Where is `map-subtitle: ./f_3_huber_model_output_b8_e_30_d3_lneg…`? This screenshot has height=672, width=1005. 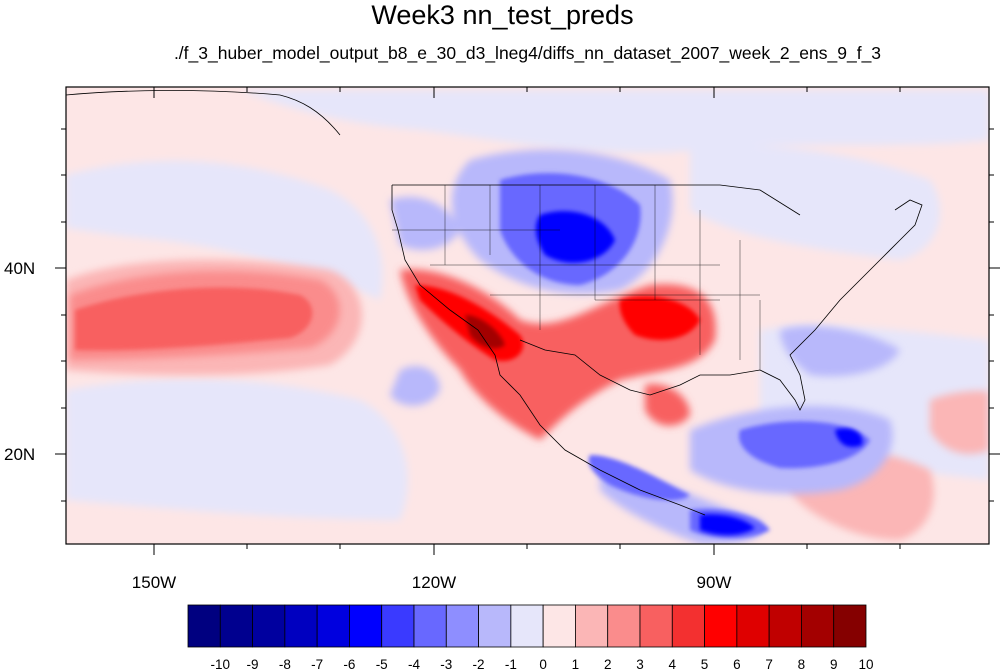
map-subtitle: ./f_3_huber_model_output_b8_e_30_d3_lneg… is located at coordinates (527, 53).